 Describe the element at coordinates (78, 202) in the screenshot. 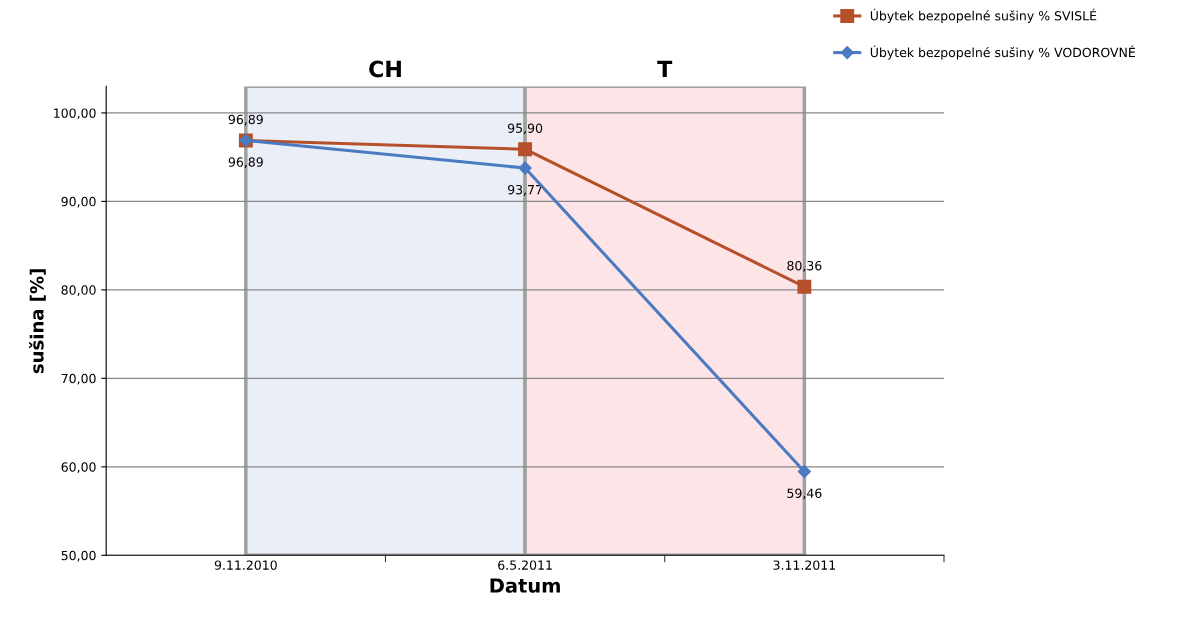

I see `y-tick-label: 90,00` at that location.